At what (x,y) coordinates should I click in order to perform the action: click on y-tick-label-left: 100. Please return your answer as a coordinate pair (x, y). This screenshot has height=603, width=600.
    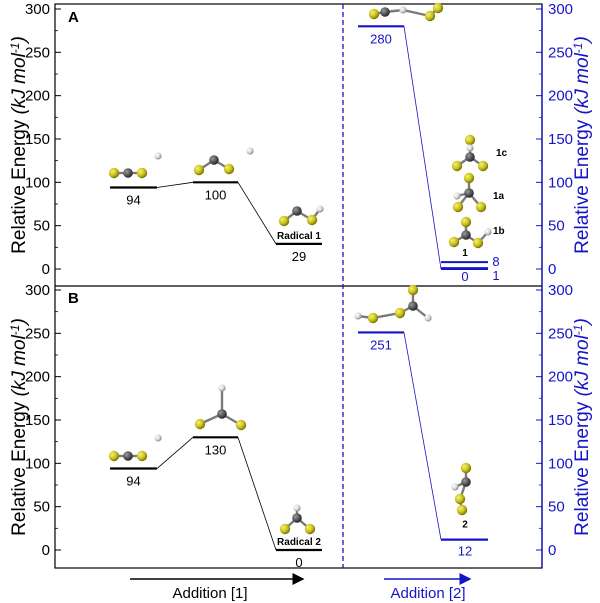
    Looking at the image, I should click on (37, 463).